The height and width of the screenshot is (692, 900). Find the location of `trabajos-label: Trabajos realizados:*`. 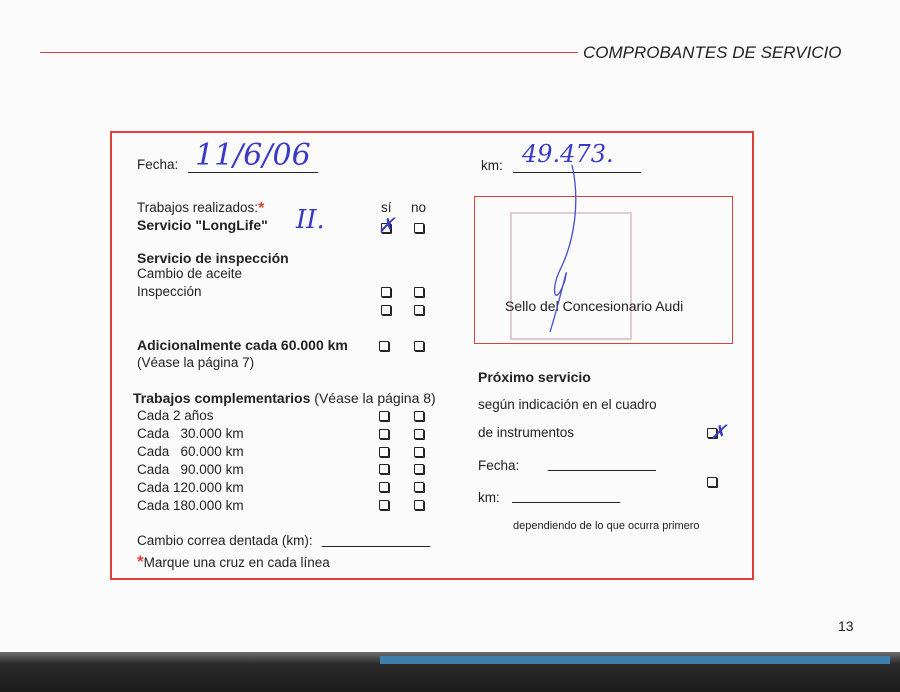

trabajos-label: Trabajos realizados:* is located at coordinates (200, 209).